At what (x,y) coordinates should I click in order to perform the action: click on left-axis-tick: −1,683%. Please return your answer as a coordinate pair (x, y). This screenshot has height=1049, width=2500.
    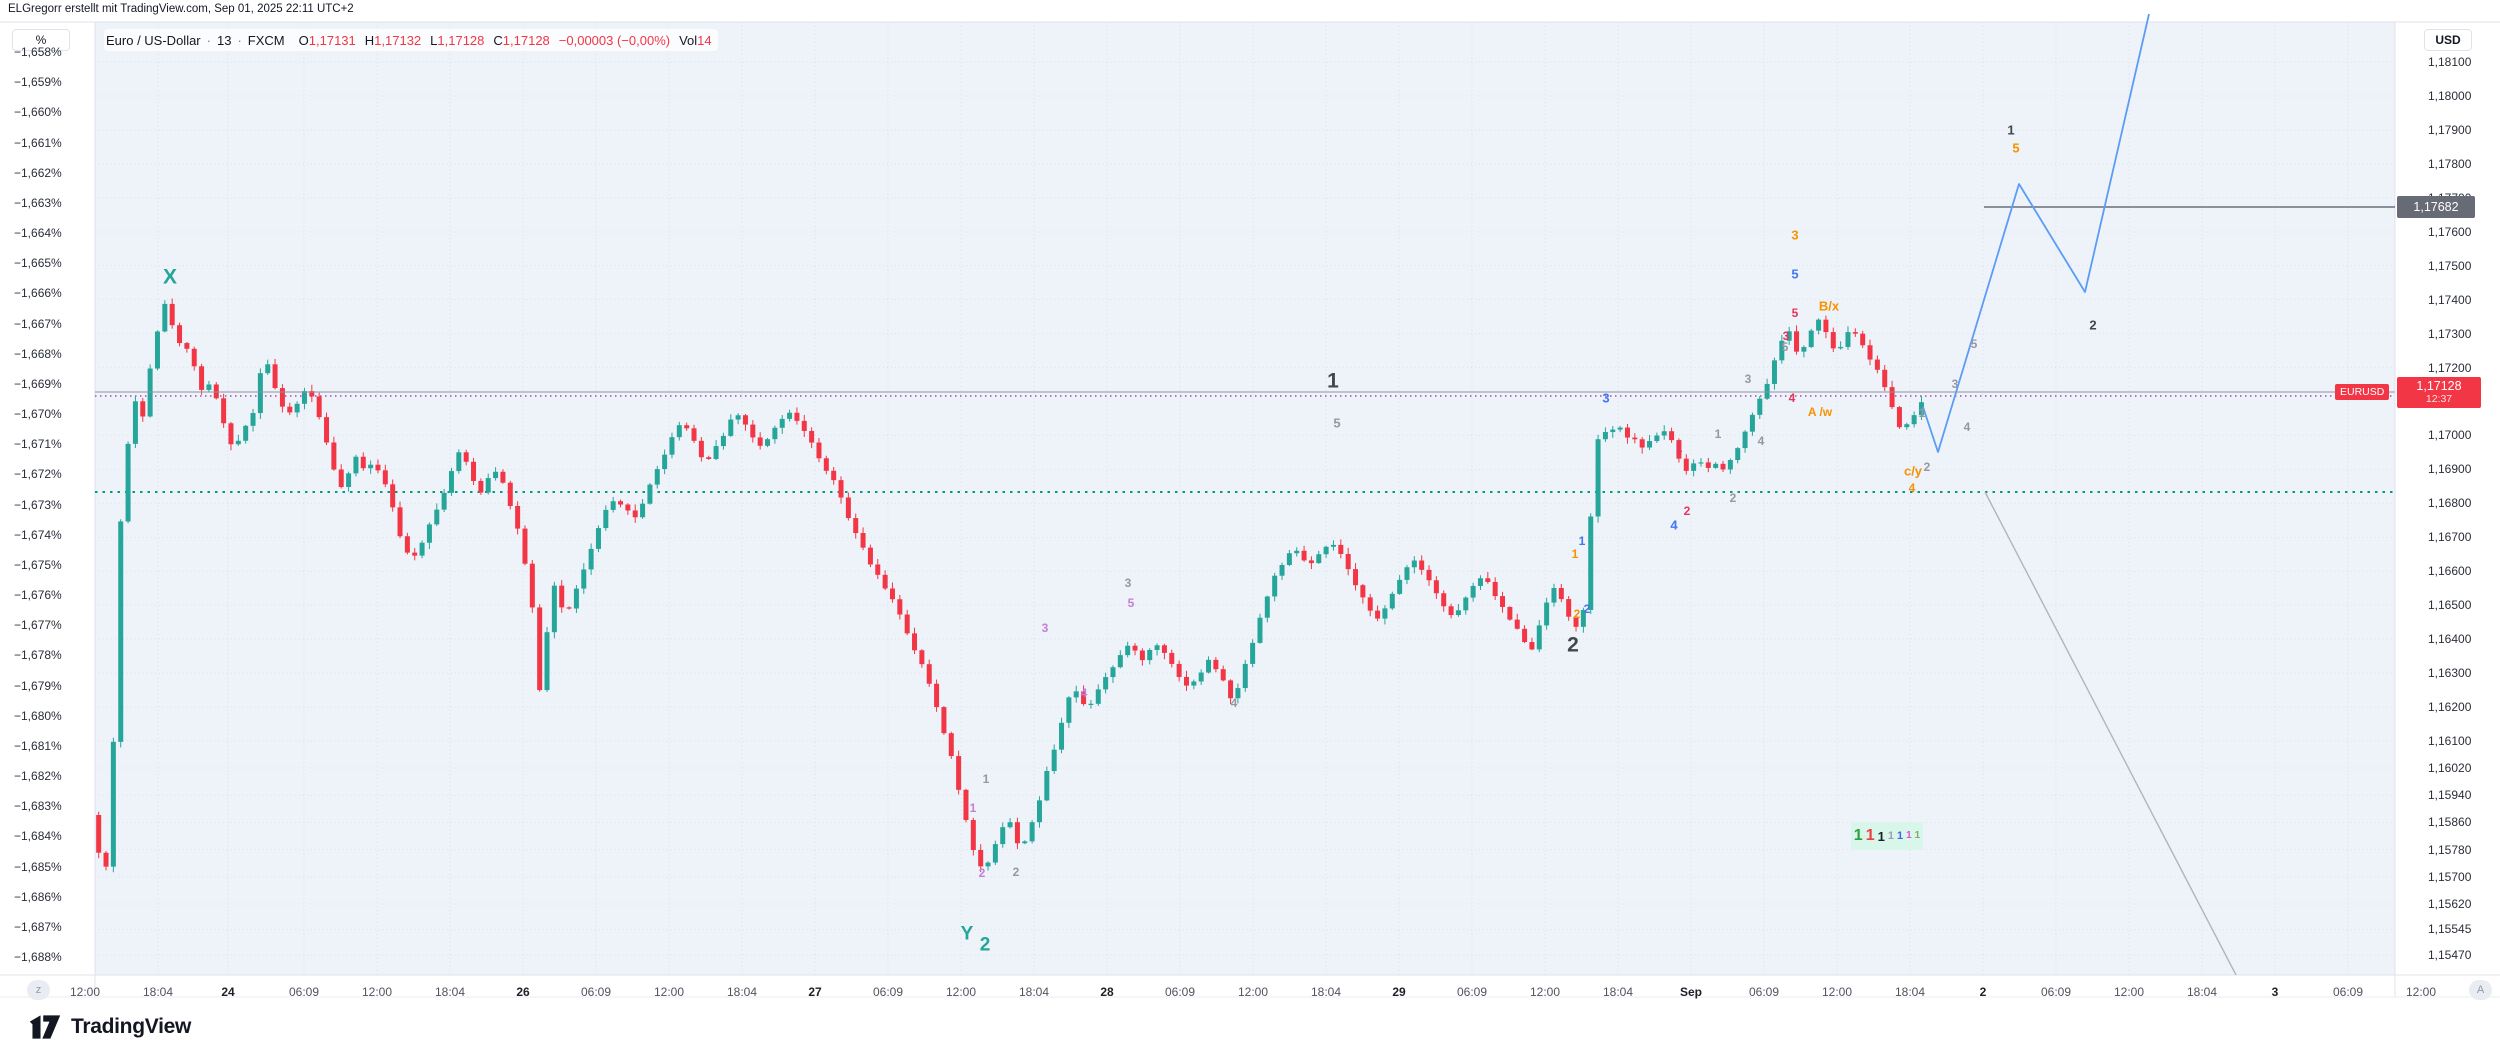
    Looking at the image, I should click on (38, 806).